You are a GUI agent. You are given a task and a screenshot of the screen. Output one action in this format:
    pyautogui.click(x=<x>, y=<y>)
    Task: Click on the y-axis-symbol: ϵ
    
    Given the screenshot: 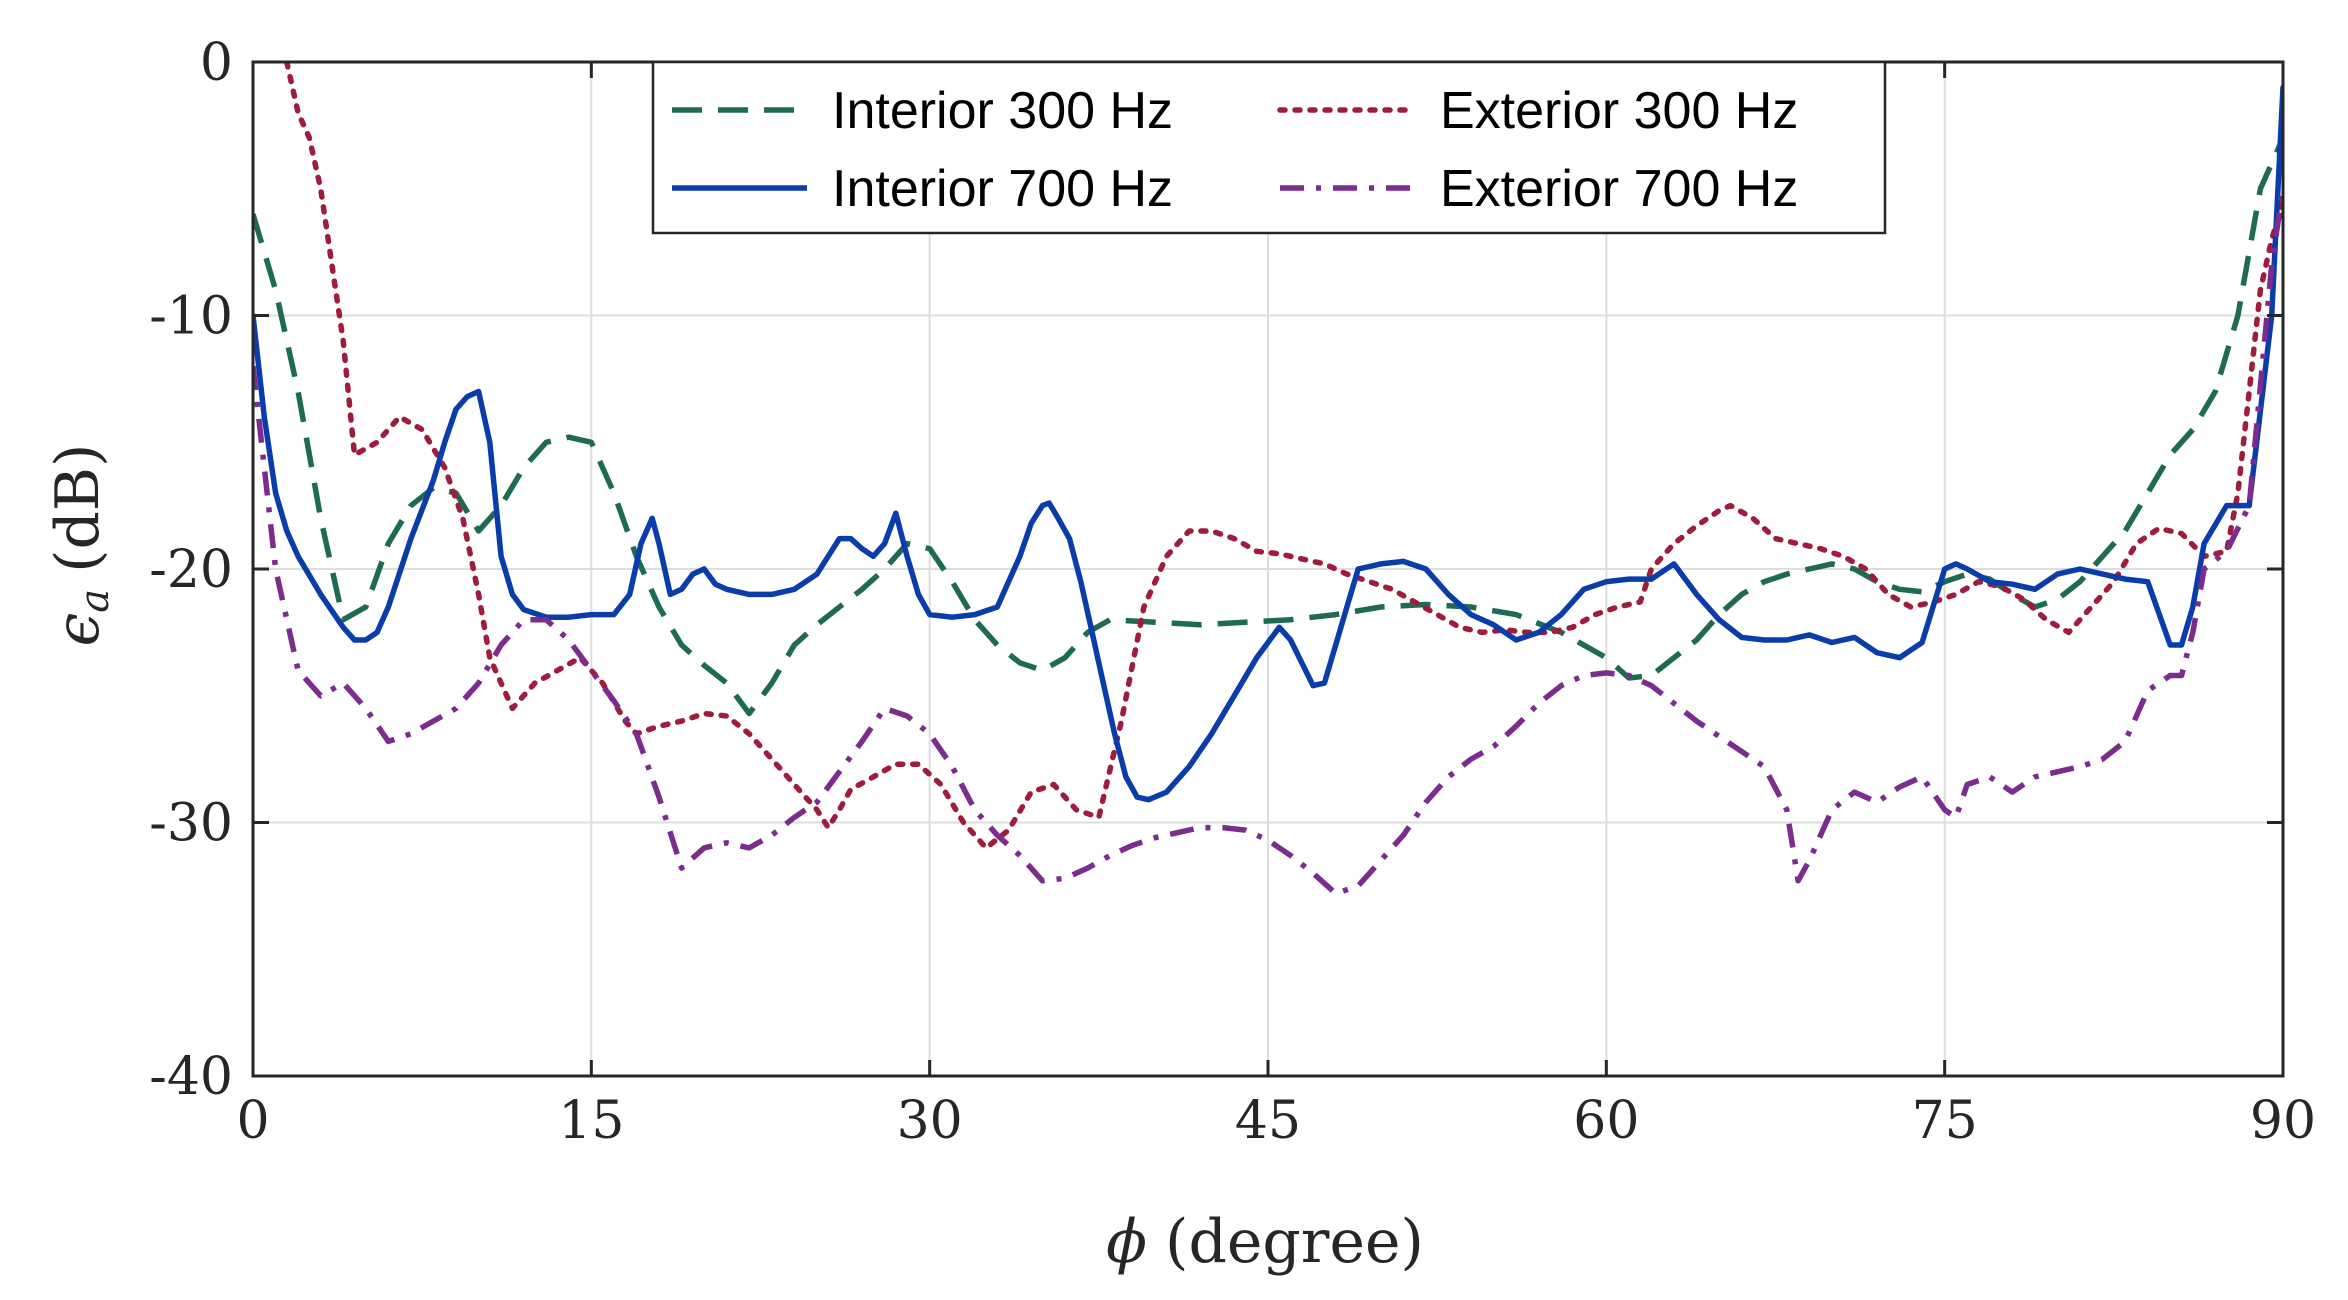 What is the action you would take?
    pyautogui.click(x=78, y=630)
    